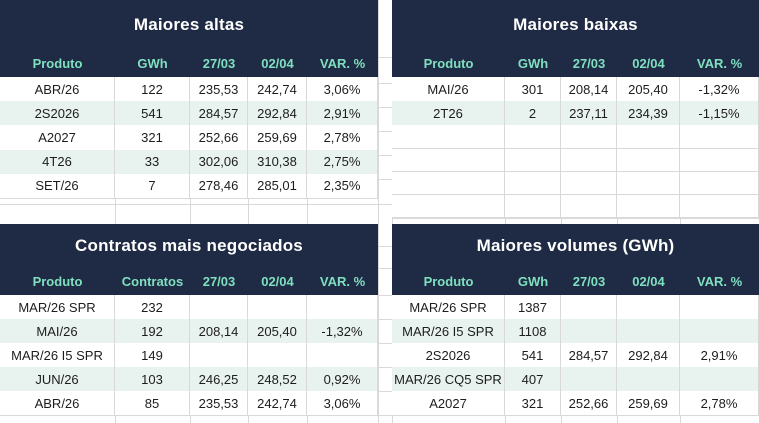  What do you see at coordinates (533, 63) in the screenshot?
I see `column-header-gwh: GWh` at bounding box center [533, 63].